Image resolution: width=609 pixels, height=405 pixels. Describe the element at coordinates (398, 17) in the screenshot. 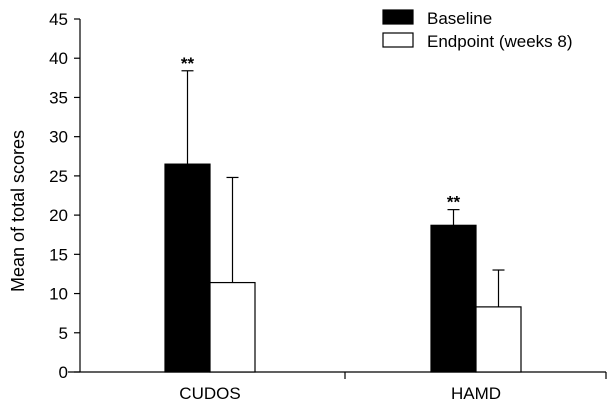

I see `legend-swatch-baseline` at that location.